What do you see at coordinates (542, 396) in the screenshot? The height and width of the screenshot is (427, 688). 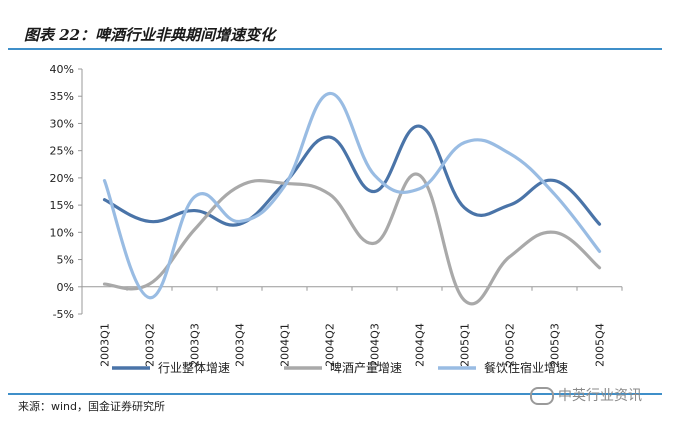 I see `wechat-icon` at bounding box center [542, 396].